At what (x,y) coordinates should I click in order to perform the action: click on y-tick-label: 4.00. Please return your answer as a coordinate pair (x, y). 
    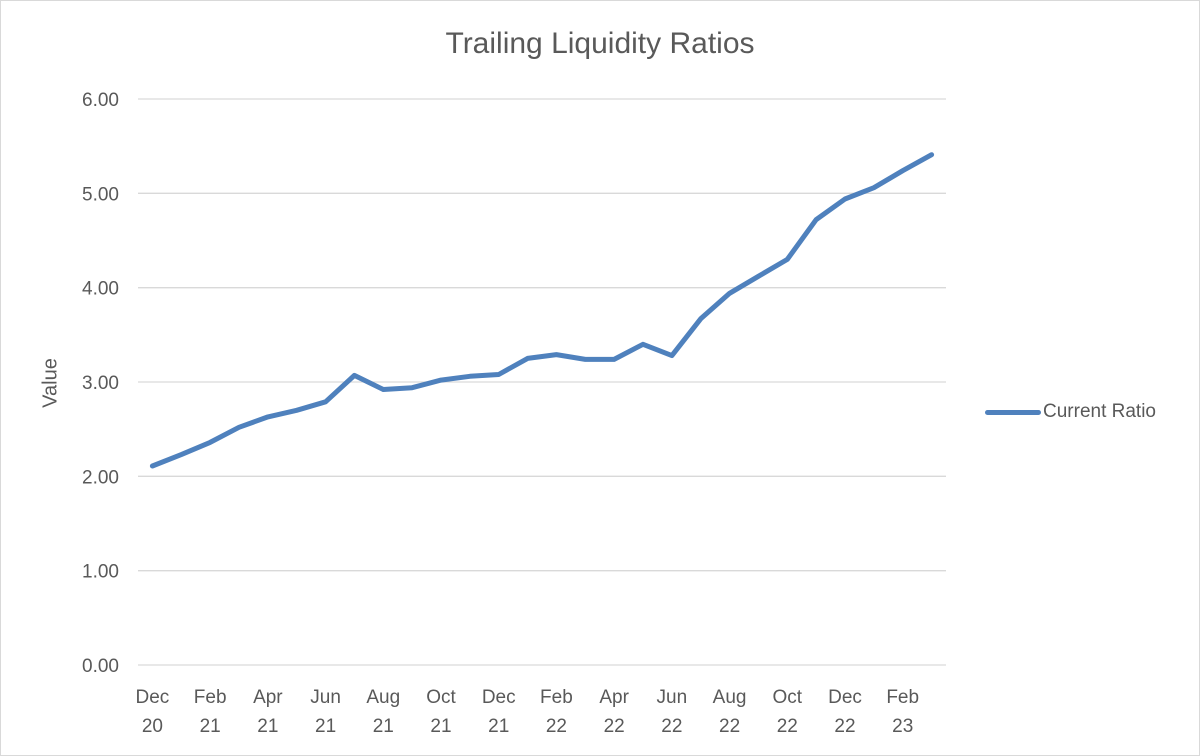
    Looking at the image, I should click on (100, 289).